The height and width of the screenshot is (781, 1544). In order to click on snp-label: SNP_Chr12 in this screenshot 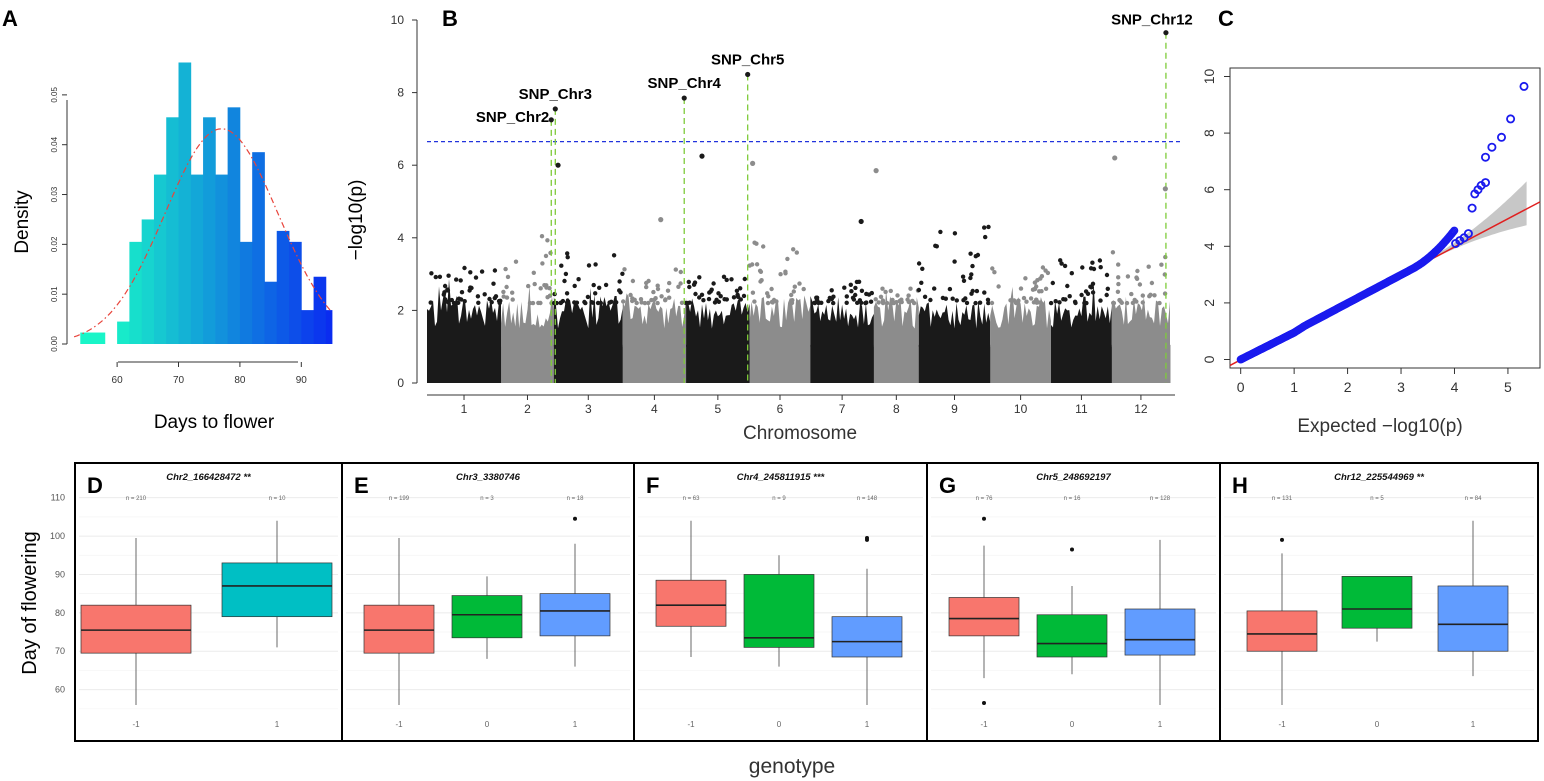, I will do `click(1152, 20)`.